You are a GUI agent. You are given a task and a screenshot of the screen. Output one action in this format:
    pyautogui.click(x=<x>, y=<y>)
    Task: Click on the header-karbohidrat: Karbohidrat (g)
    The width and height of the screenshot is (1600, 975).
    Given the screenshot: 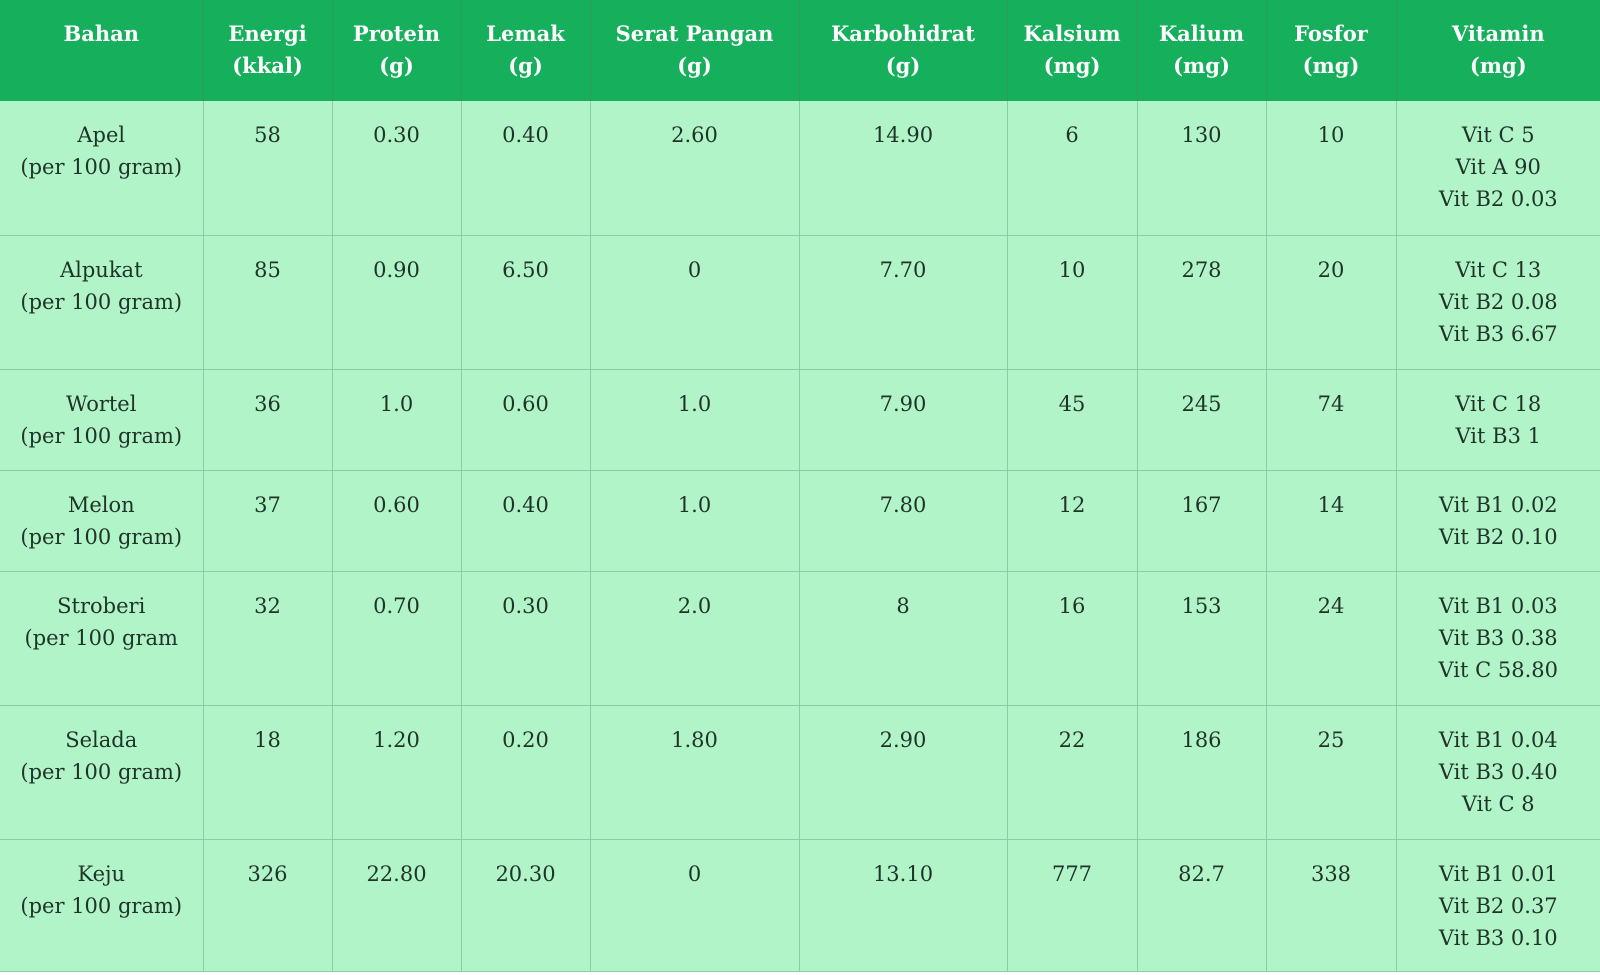 What is the action you would take?
    pyautogui.click(x=903, y=50)
    